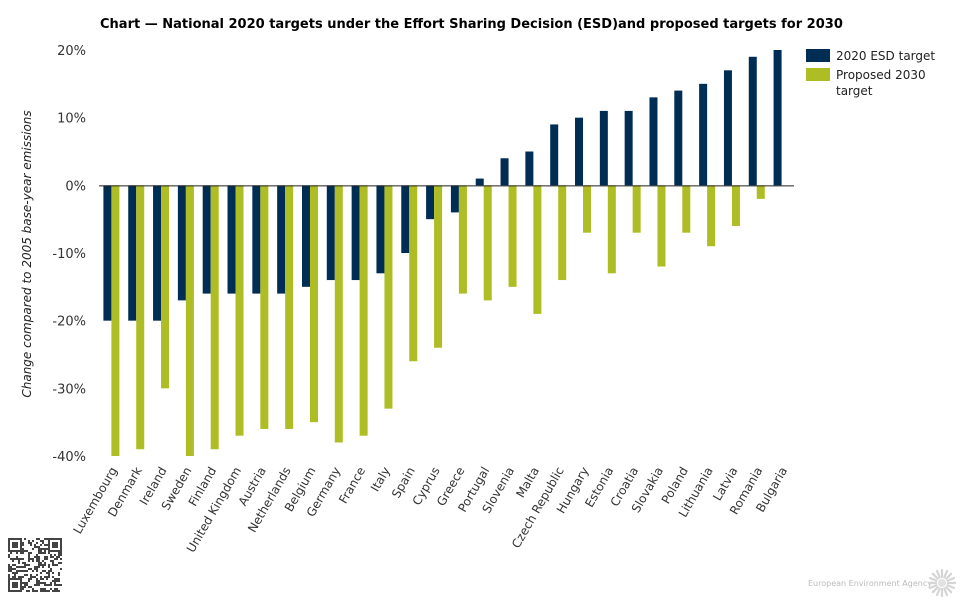 This screenshot has width=968, height=600. Describe the element at coordinates (413, 273) in the screenshot. I see `bar-proposed-2030-spain` at that location.